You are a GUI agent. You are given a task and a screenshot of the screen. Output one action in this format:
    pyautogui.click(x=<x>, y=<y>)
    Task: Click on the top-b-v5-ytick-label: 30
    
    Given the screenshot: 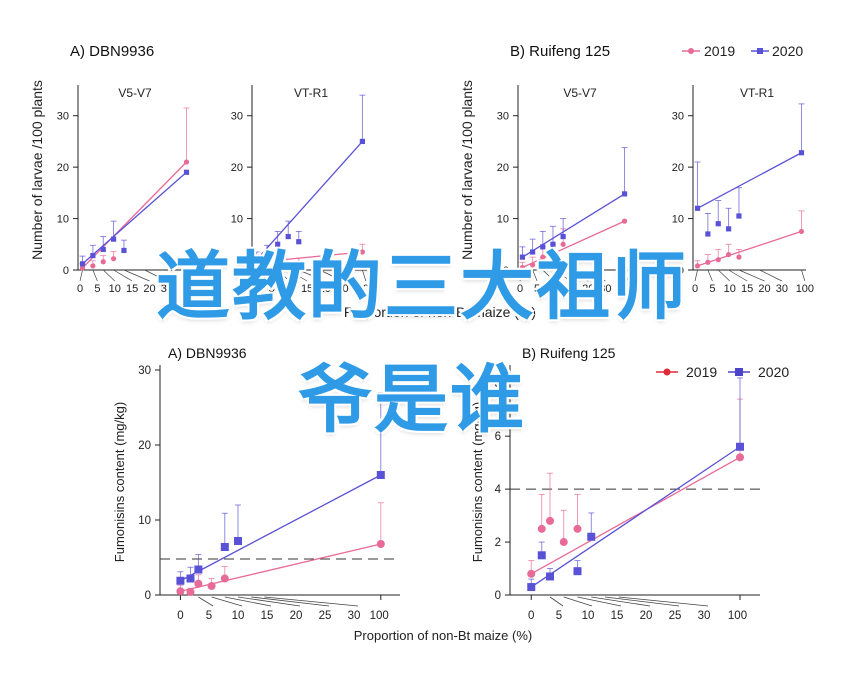 What is the action you would take?
    pyautogui.click(x=503, y=117)
    